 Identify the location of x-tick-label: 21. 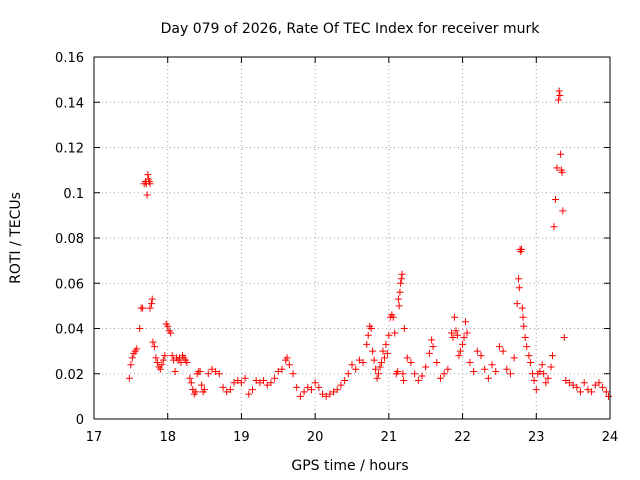
(389, 437).